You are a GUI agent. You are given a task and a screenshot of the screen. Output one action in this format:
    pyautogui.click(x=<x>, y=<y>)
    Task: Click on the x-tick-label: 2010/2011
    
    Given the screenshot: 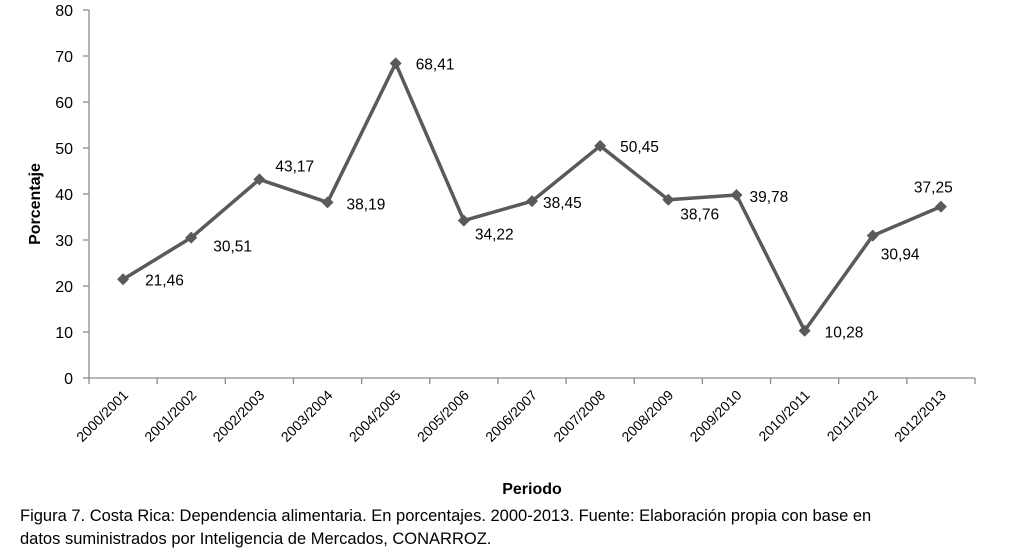 What is the action you would take?
    pyautogui.click(x=784, y=416)
    